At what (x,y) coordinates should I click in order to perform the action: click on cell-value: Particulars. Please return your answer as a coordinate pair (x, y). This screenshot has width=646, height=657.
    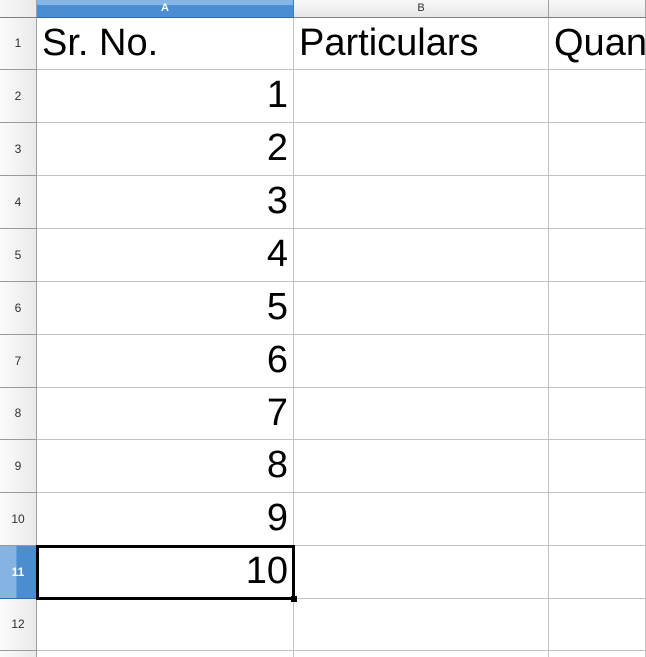
    Looking at the image, I should click on (389, 43).